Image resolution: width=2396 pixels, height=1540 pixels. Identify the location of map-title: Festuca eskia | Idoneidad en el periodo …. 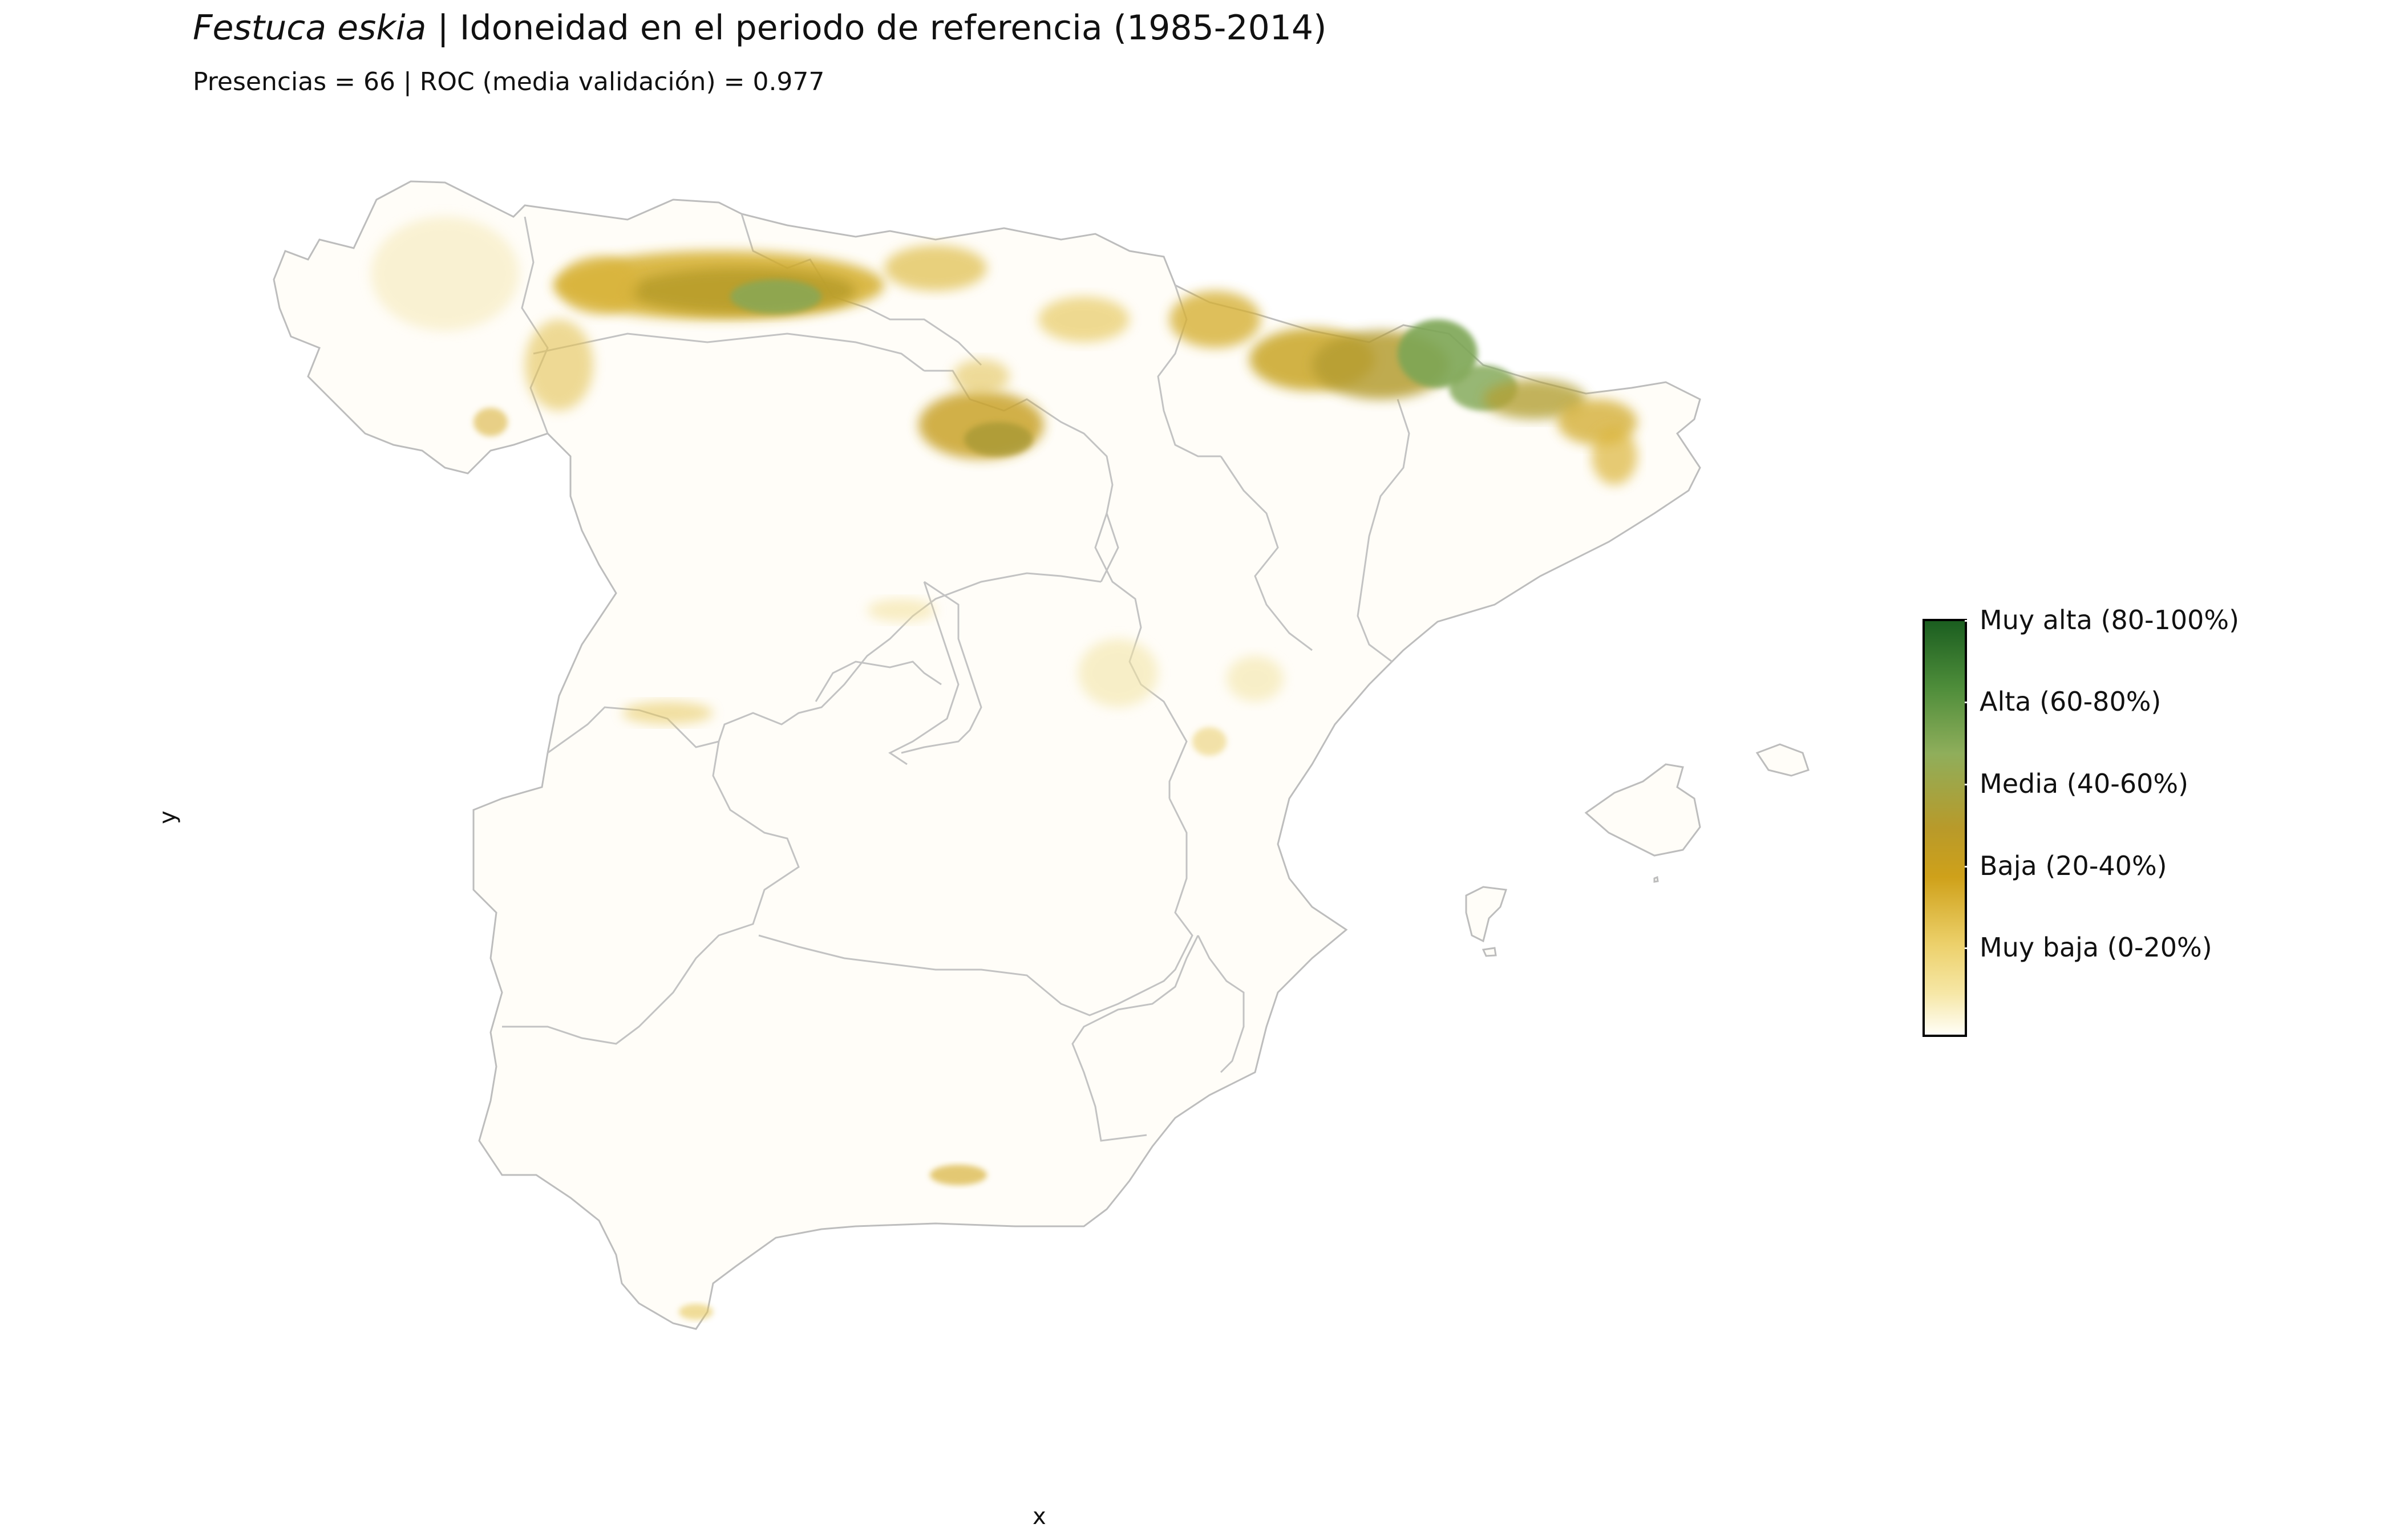
(760, 28).